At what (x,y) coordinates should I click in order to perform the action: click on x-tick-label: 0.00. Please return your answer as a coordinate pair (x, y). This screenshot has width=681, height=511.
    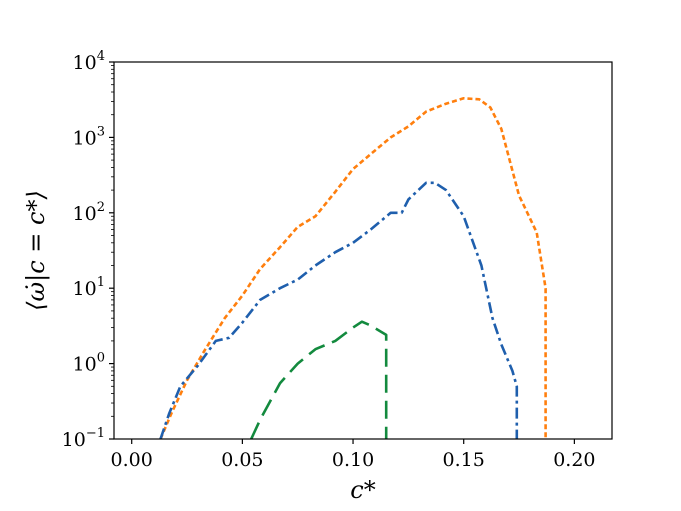
    Looking at the image, I should click on (132, 460).